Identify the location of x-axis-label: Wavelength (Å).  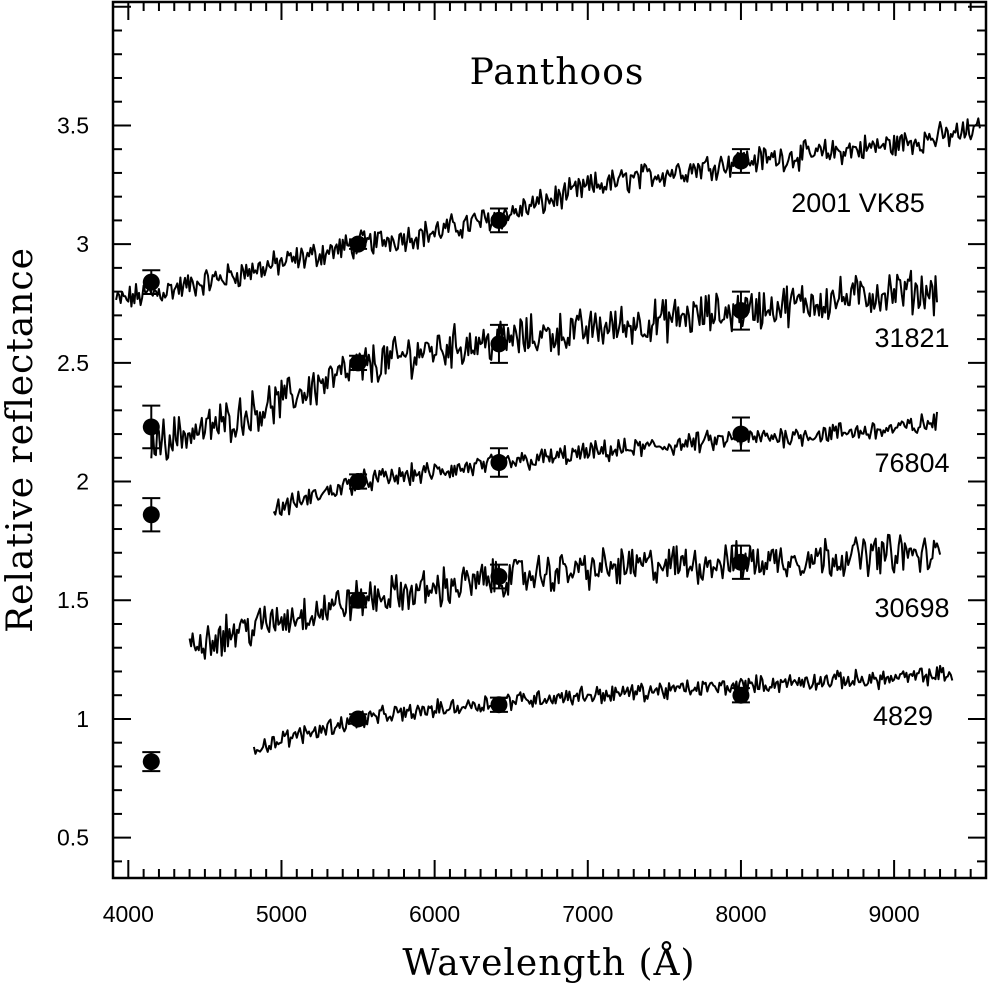
(548, 963).